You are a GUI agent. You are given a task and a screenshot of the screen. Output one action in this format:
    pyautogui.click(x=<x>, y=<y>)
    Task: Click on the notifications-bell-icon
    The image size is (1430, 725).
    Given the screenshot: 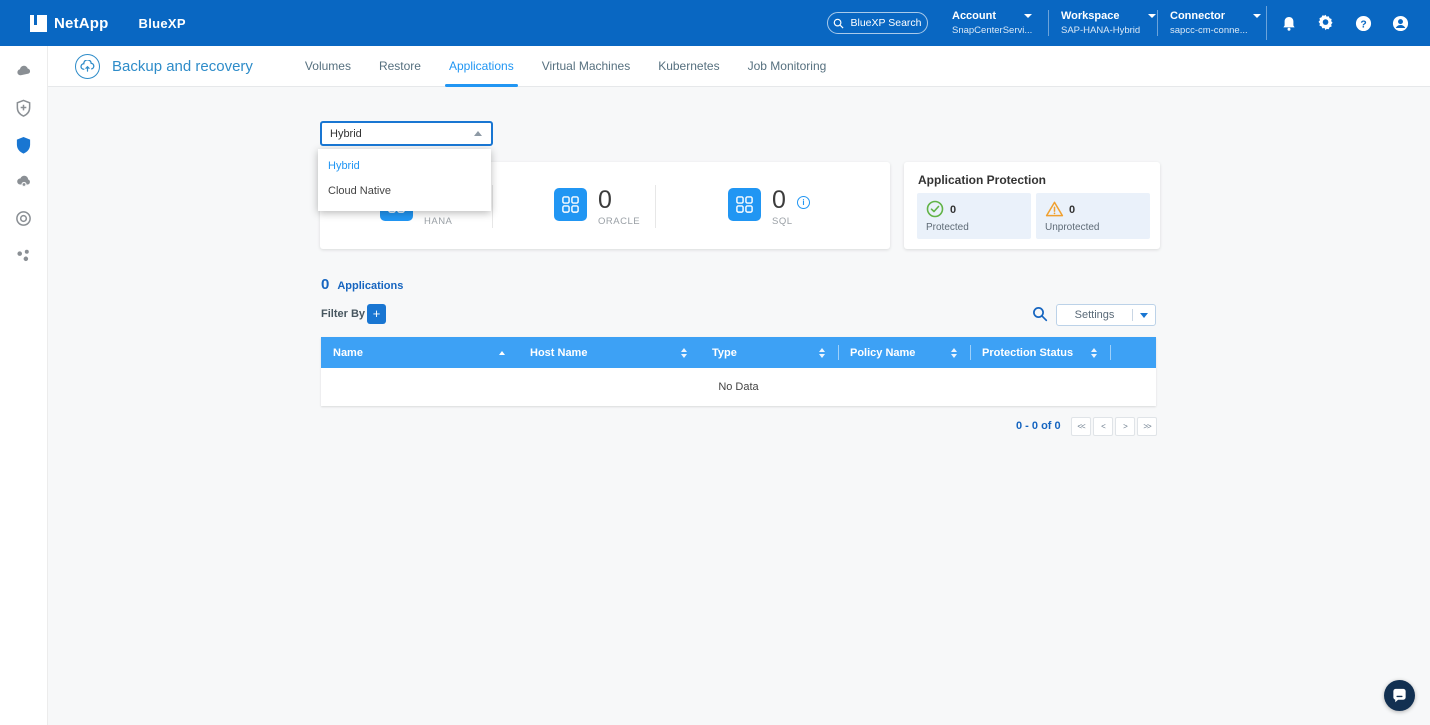 What is the action you would take?
    pyautogui.click(x=1289, y=23)
    